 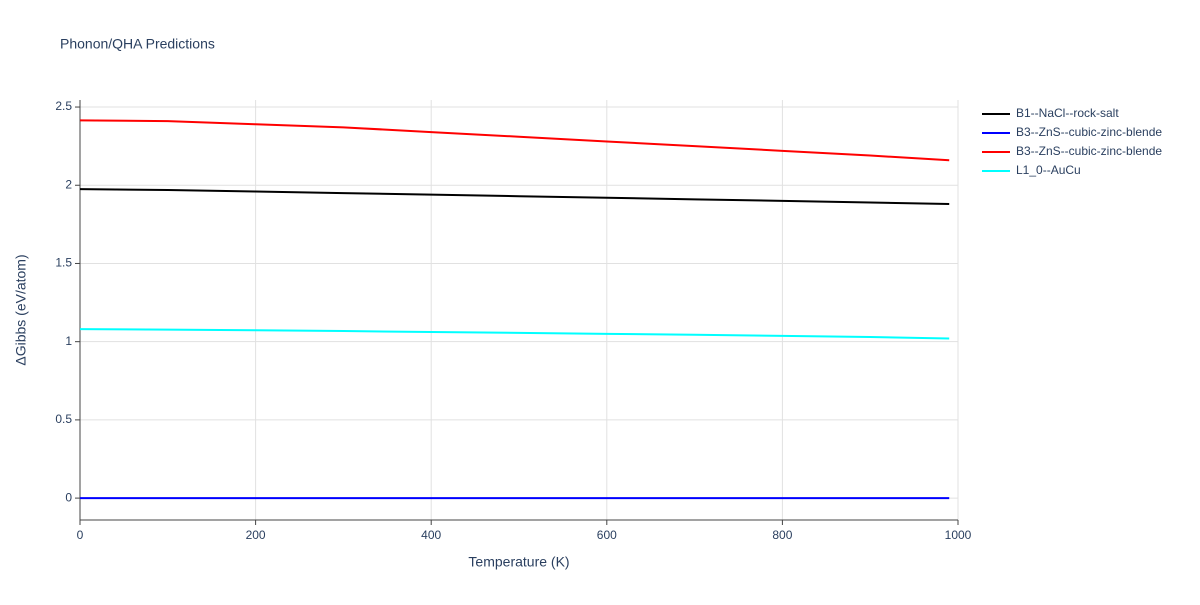 What do you see at coordinates (63, 419) in the screenshot?
I see `y-tick-label: 0.5` at bounding box center [63, 419].